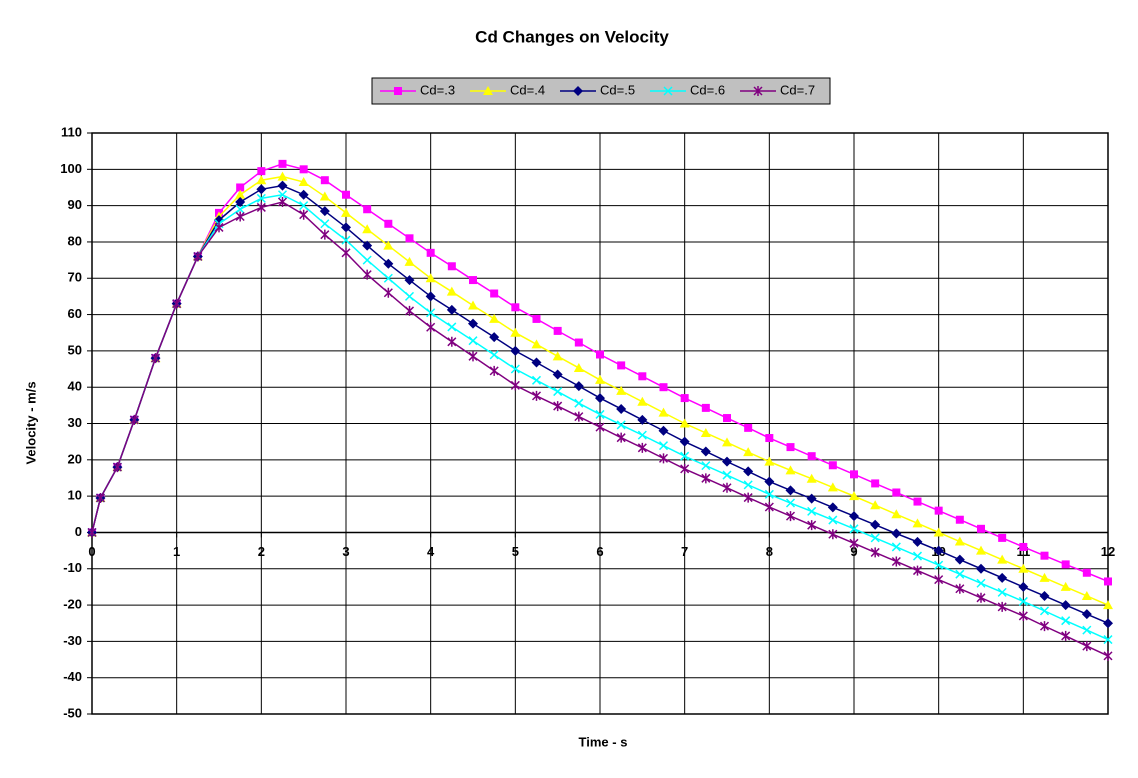  Describe the element at coordinates (75, 386) in the screenshot. I see `y-tick-label: 40` at that location.